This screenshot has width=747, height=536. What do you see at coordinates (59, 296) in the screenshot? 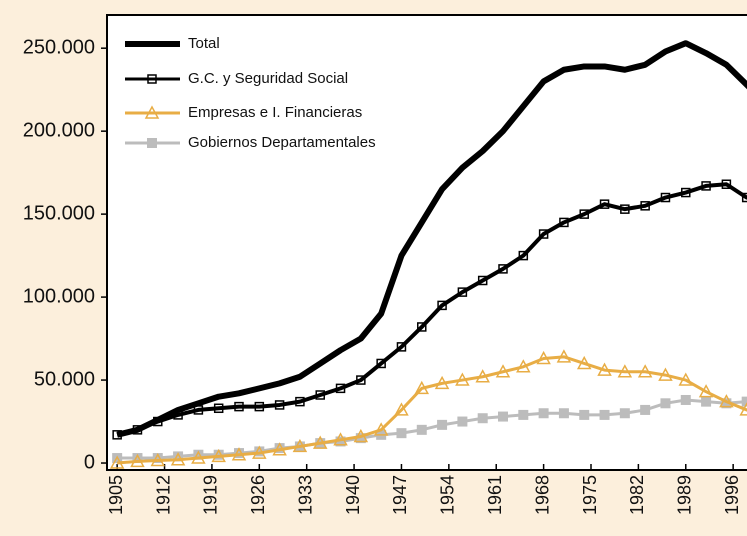
I see `y-tick-label: 100.000` at bounding box center [59, 296].